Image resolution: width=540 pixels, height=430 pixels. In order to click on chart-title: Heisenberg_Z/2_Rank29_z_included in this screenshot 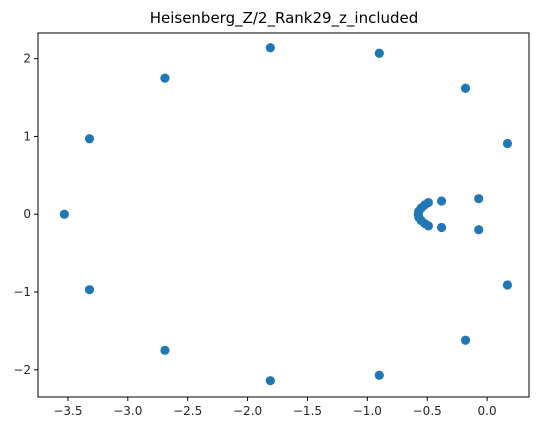, I will do `click(284, 18)`.